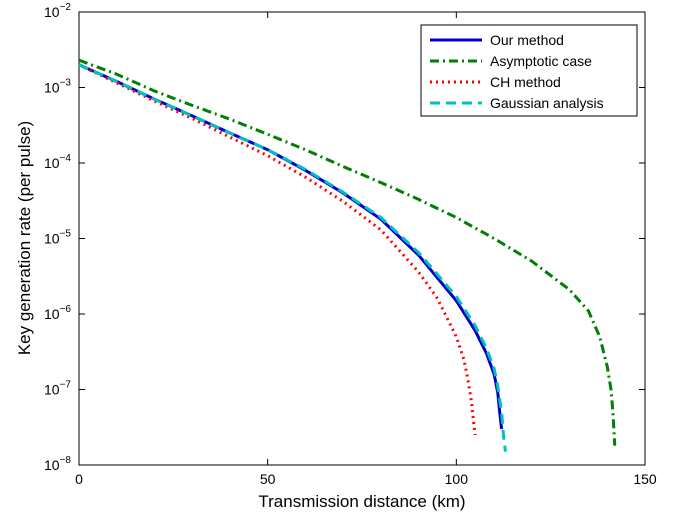  Describe the element at coordinates (57, 162) in the screenshot. I see `y-tick-label-4: 10⁻⁴` at that location.